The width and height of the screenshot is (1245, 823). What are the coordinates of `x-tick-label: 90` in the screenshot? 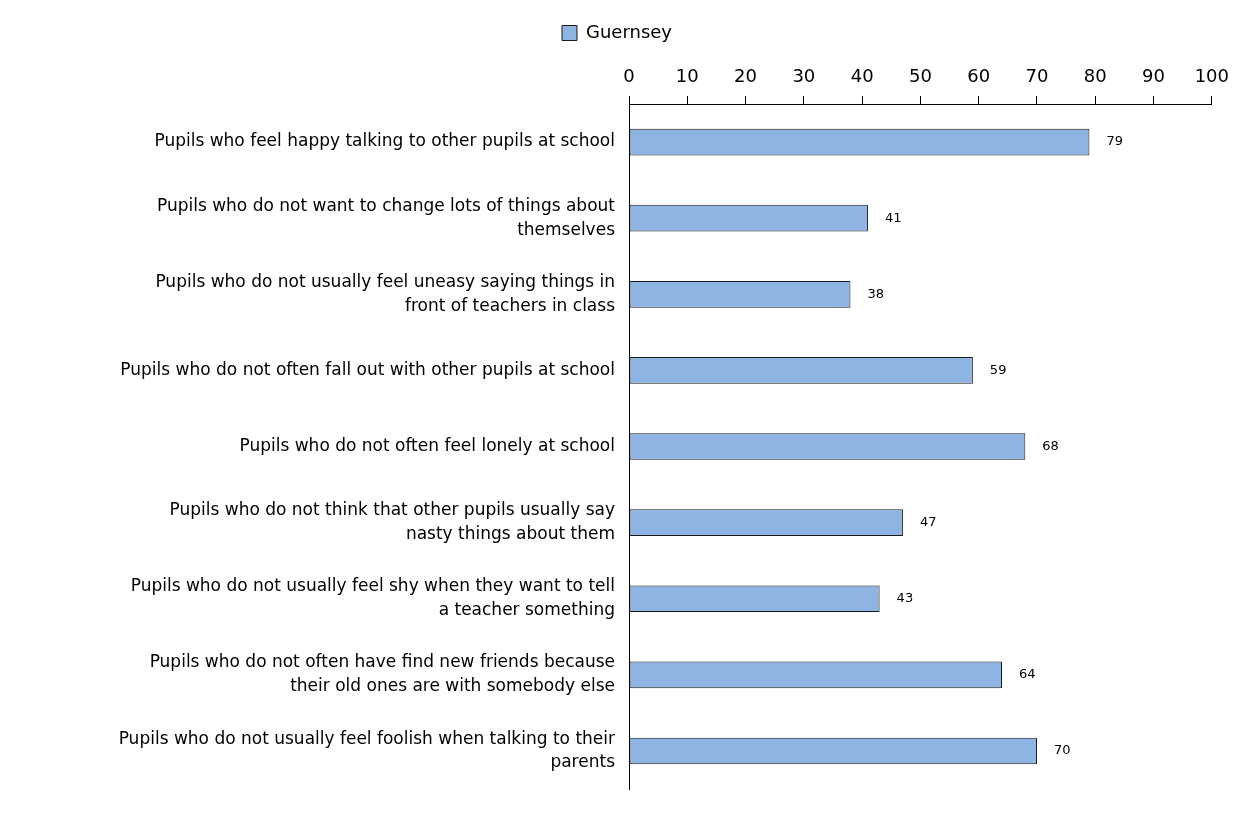 It's located at (1153, 75).